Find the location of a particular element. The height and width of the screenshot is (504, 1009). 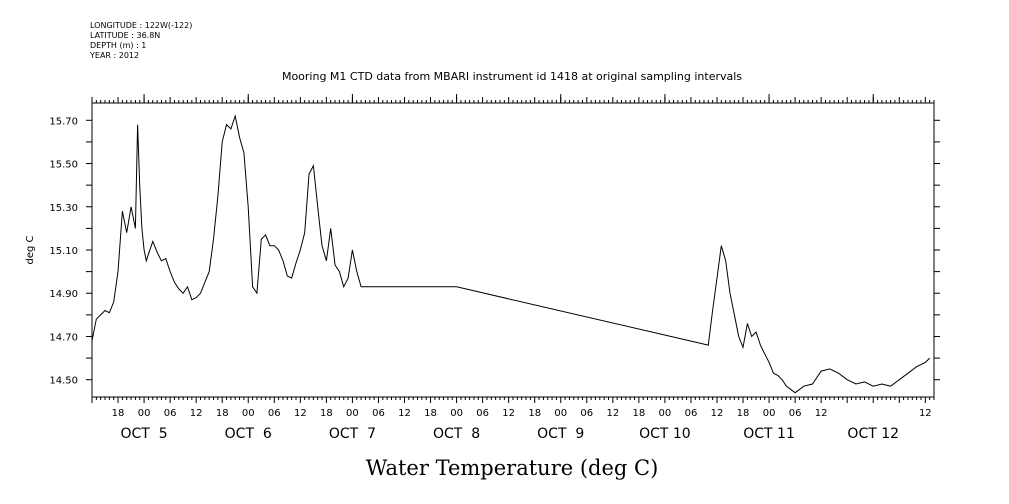

x-day-label: OCT 6 is located at coordinates (248, 434).